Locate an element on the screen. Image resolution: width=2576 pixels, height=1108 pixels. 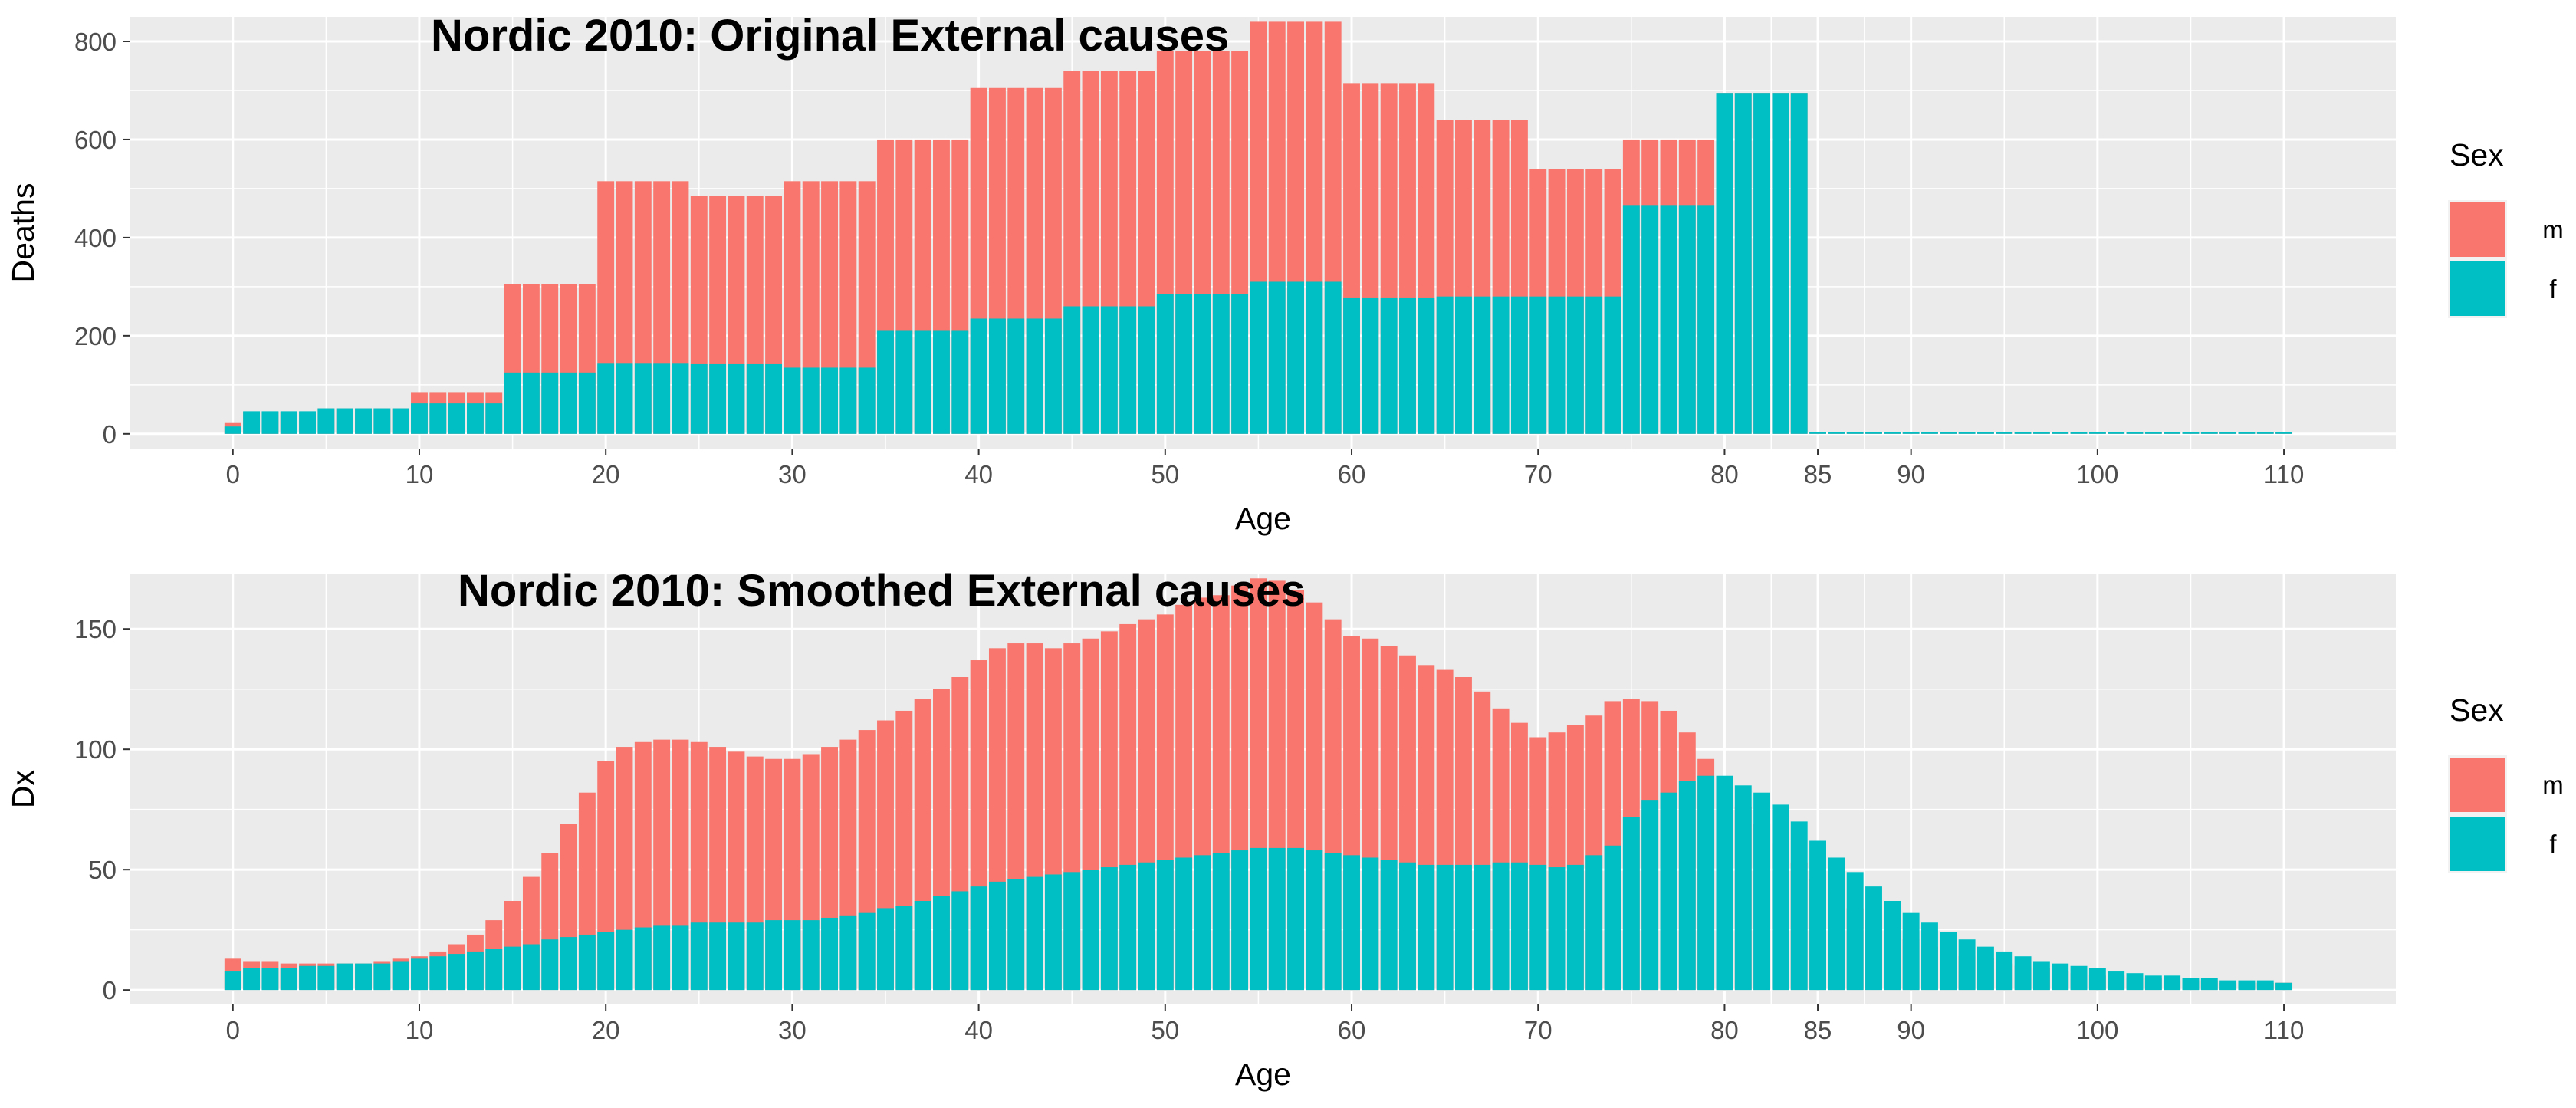
x-tick-label: 40 is located at coordinates (979, 1030).